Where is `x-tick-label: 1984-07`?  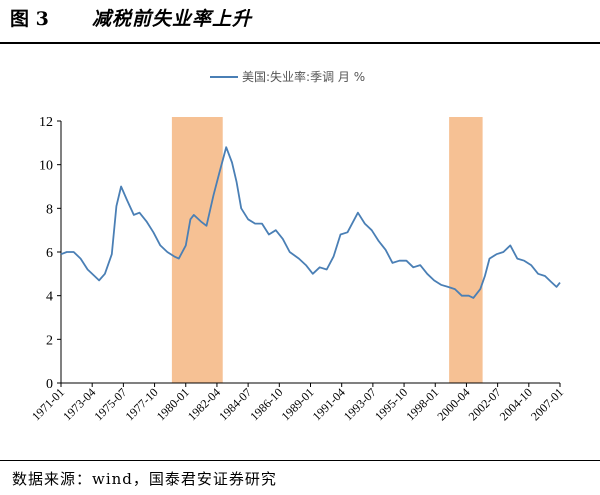
x-tick-label: 1984-07 is located at coordinates (235, 404).